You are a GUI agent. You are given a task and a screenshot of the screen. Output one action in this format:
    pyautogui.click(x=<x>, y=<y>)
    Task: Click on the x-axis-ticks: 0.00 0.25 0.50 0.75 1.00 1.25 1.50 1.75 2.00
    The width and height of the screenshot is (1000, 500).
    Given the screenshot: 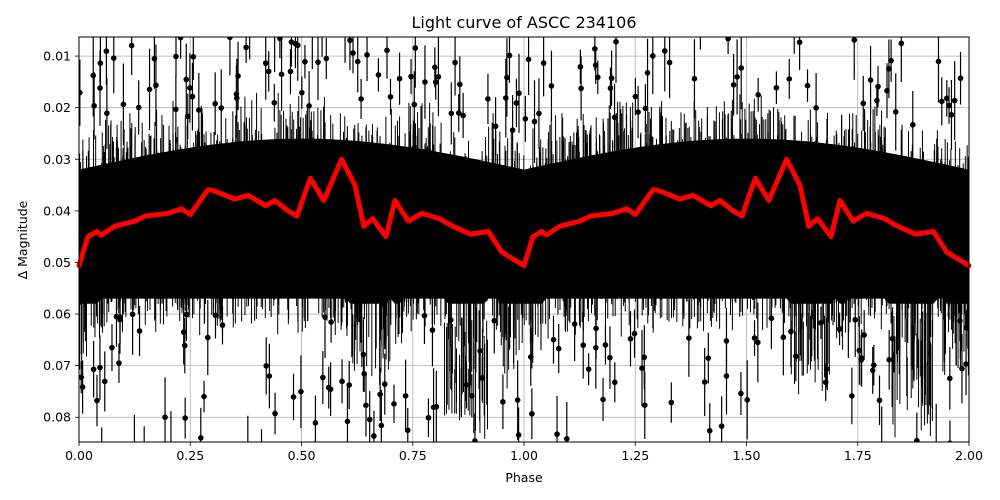 What is the action you would take?
    pyautogui.click(x=524, y=452)
    